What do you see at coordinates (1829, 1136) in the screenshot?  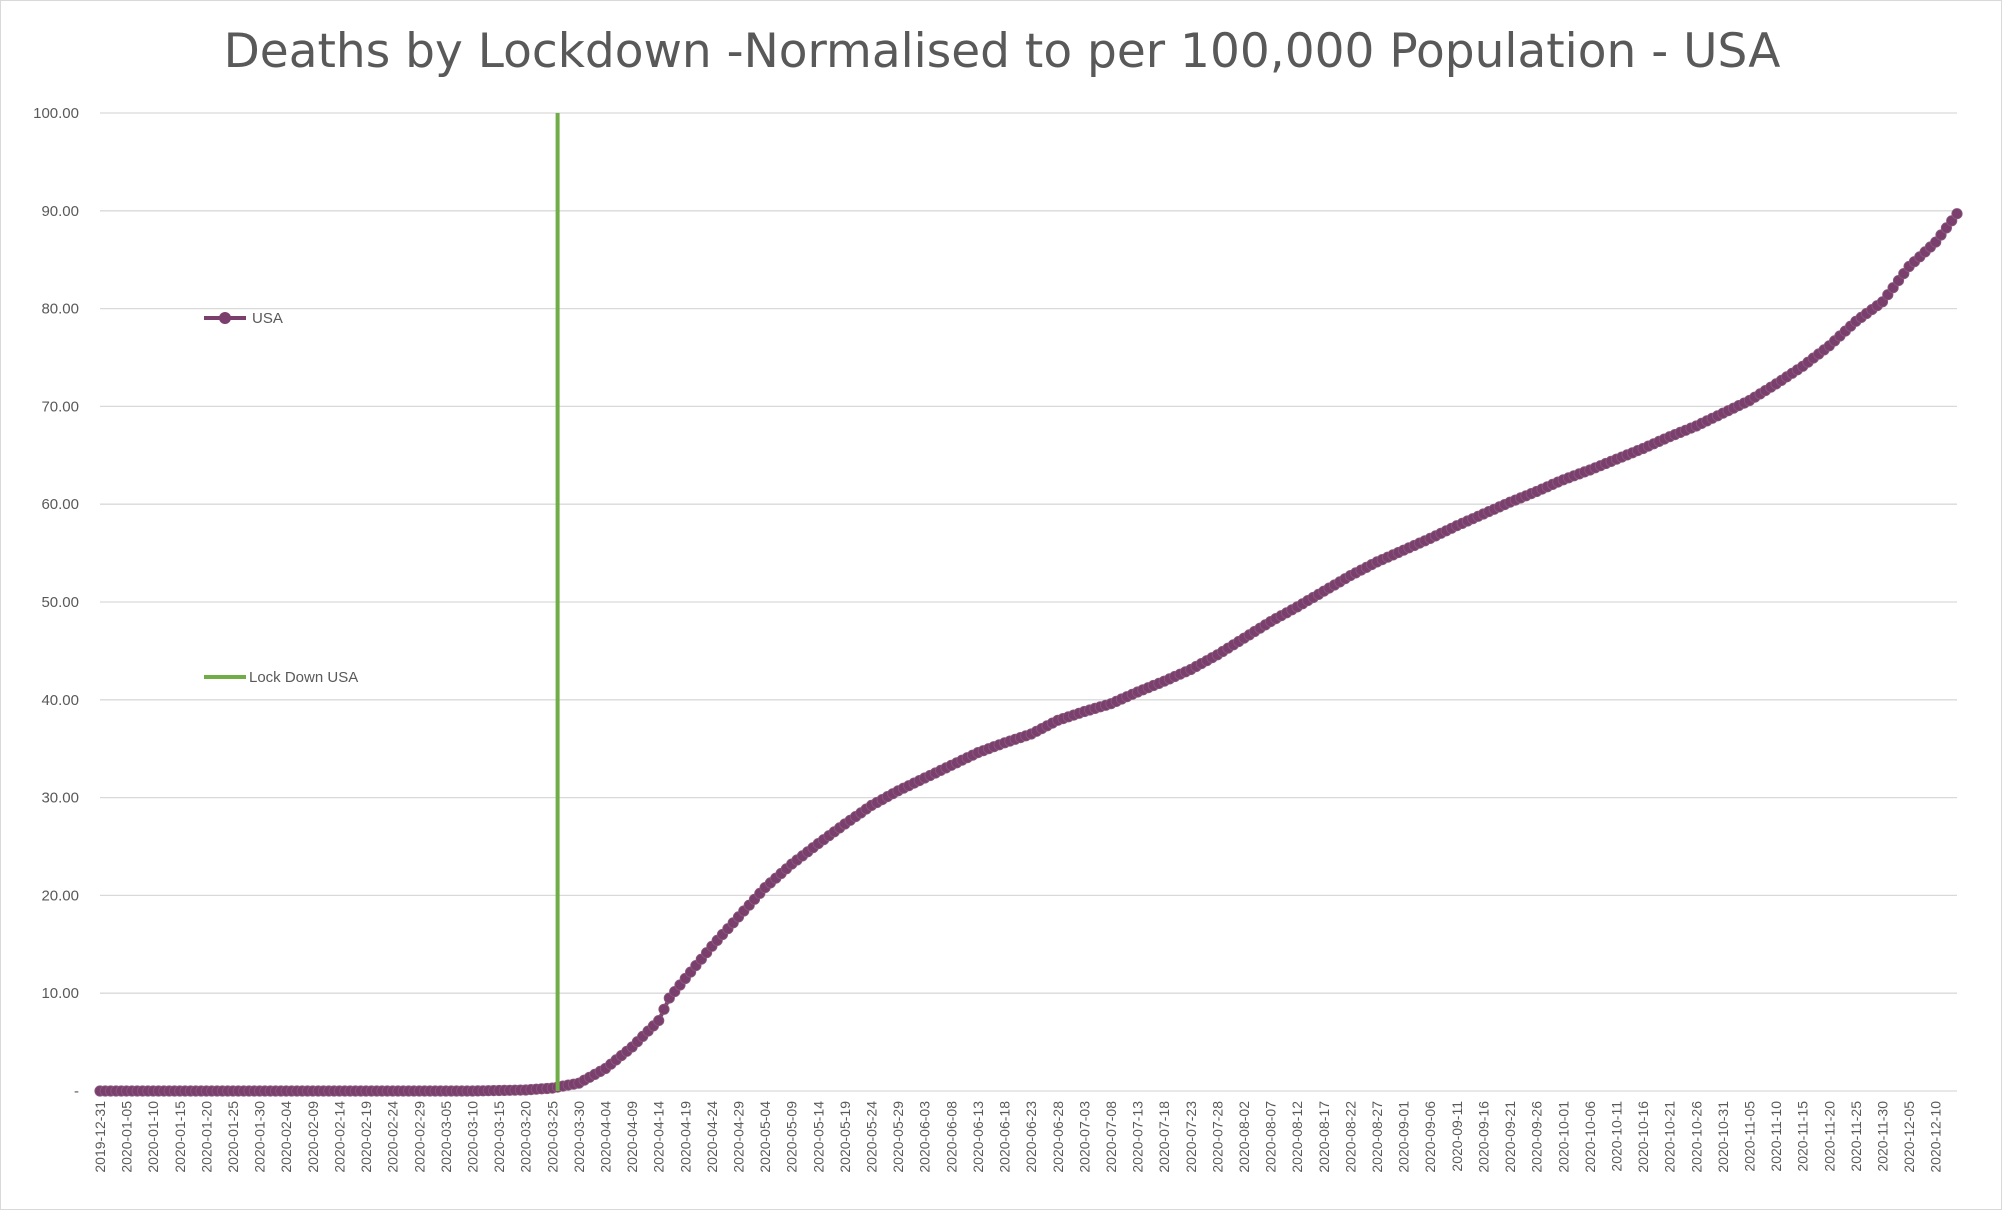 I see `x-tick-label: 2020-11-20` at bounding box center [1829, 1136].